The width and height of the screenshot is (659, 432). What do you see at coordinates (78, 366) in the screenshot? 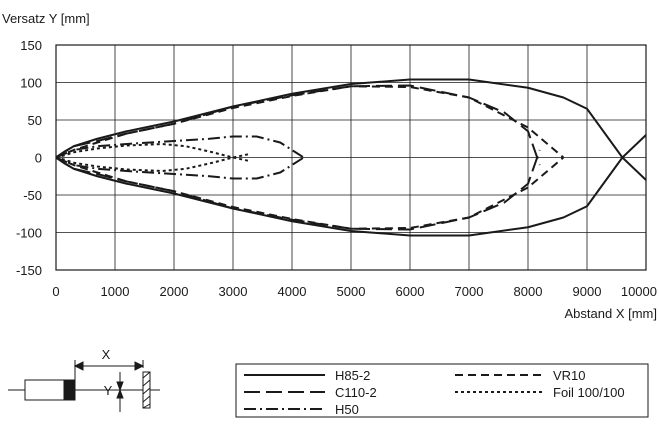
I see `x-arrow-left` at bounding box center [78, 366].